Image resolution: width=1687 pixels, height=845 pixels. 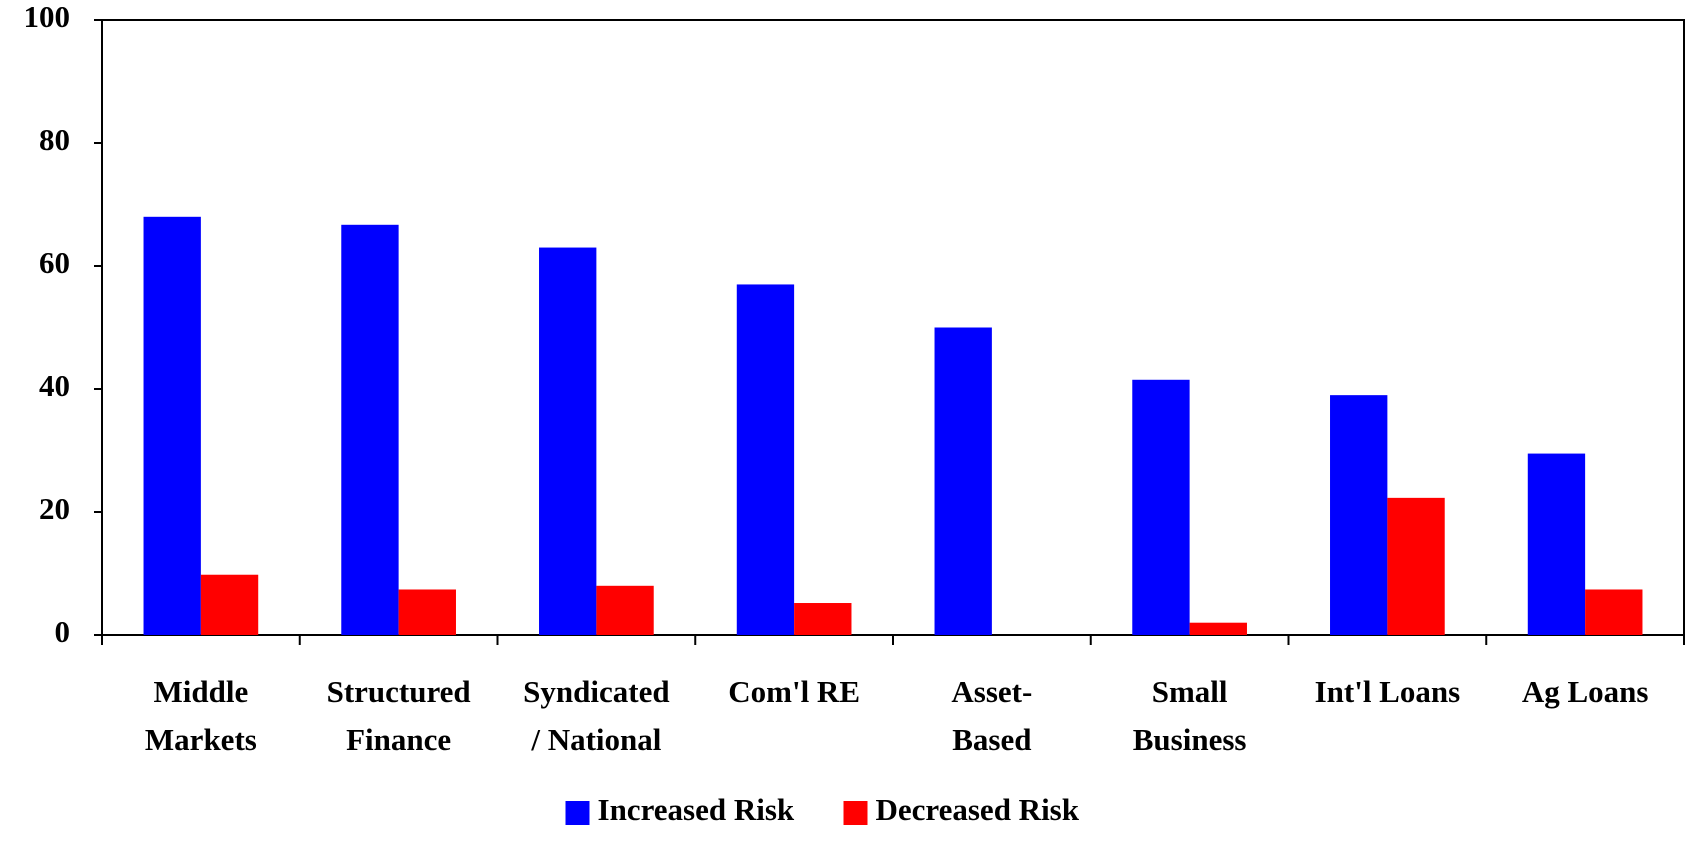 I want to click on y-tick-label: 20, so click(x=54, y=508).